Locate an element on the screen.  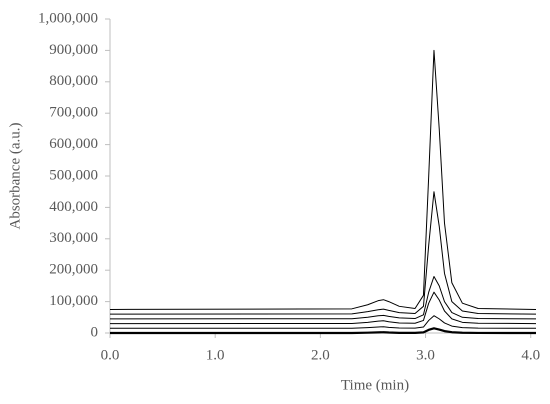
y-tick-label: 700,000 is located at coordinates (73, 113).